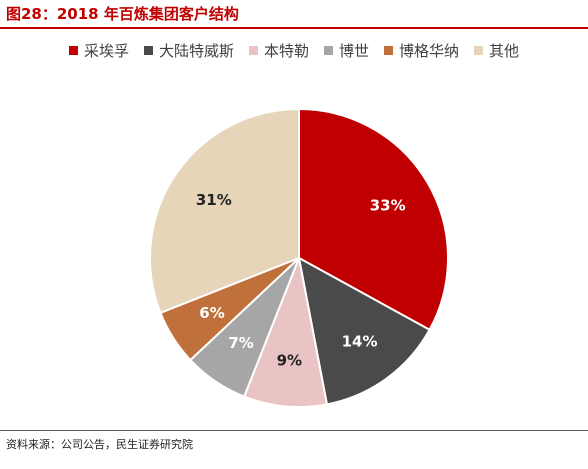  I want to click on legend-item-borgwarner: 博格华纳, so click(421, 50).